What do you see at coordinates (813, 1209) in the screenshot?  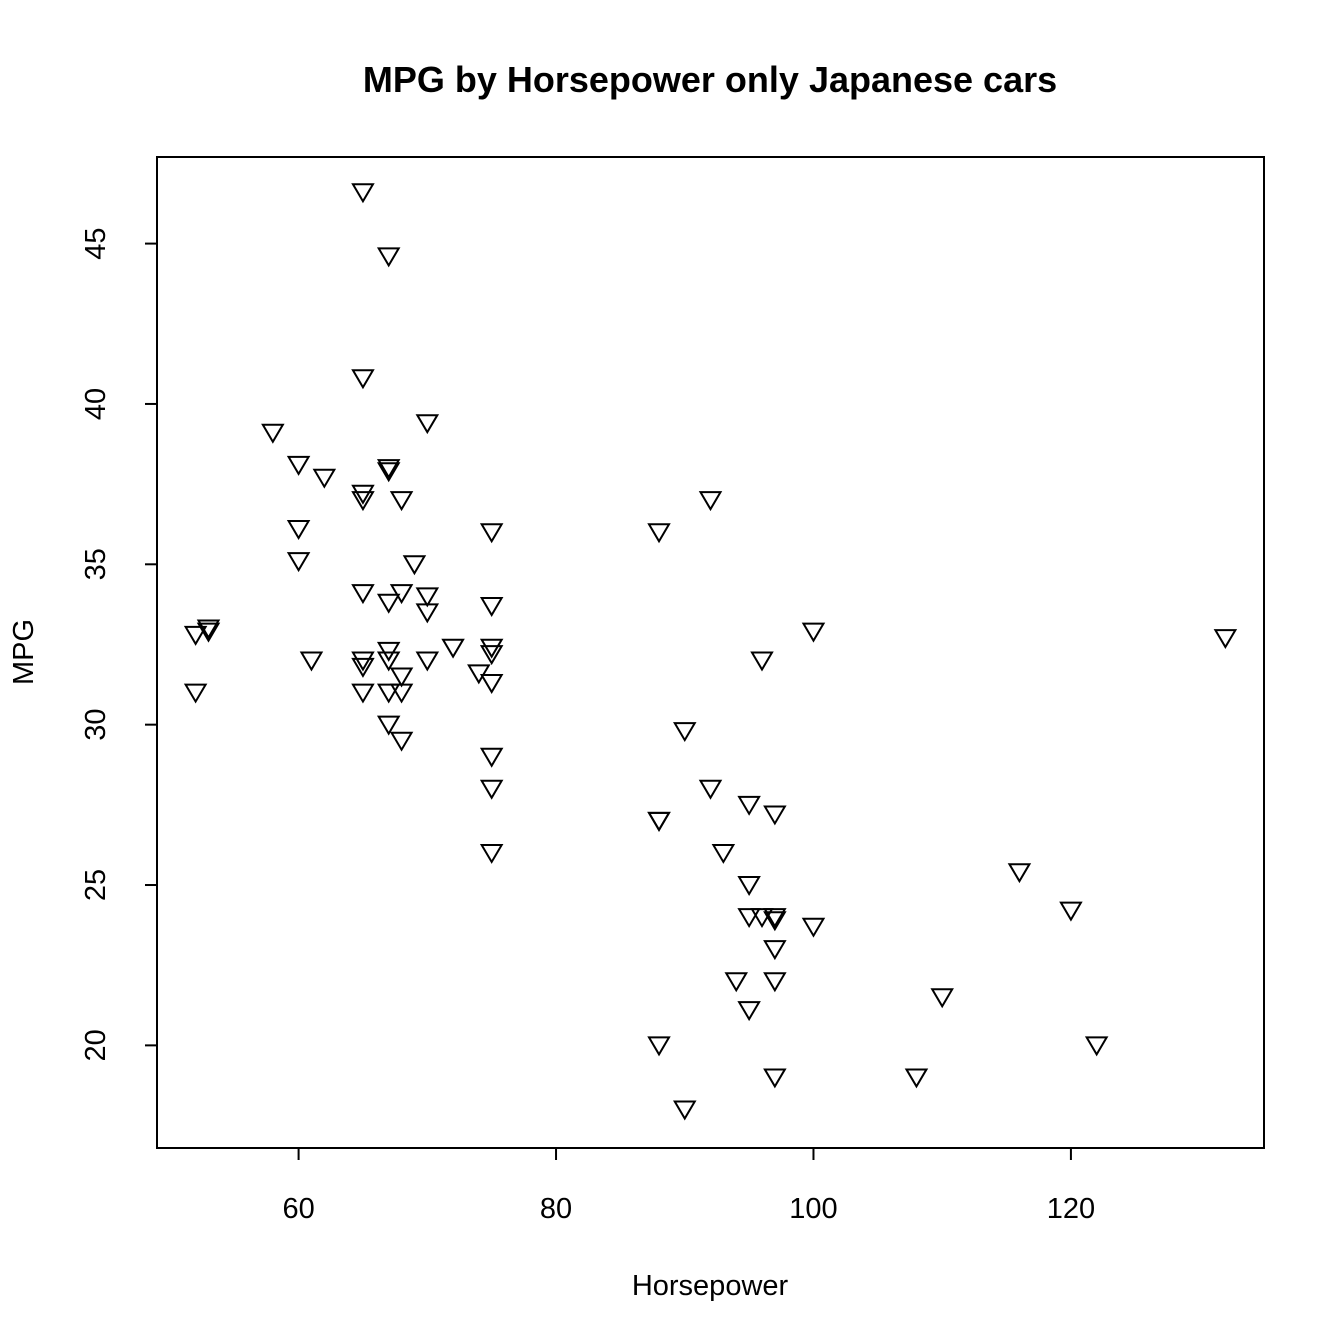 I see `x-tick-label: 100` at bounding box center [813, 1209].